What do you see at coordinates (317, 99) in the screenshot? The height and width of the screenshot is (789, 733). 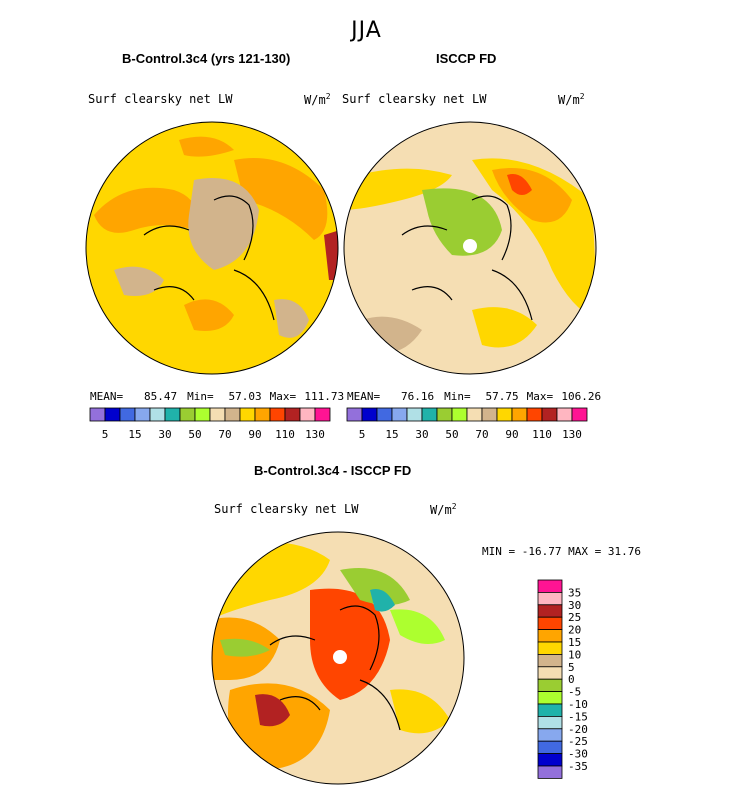 I see `panel1-units: W/m2` at bounding box center [317, 99].